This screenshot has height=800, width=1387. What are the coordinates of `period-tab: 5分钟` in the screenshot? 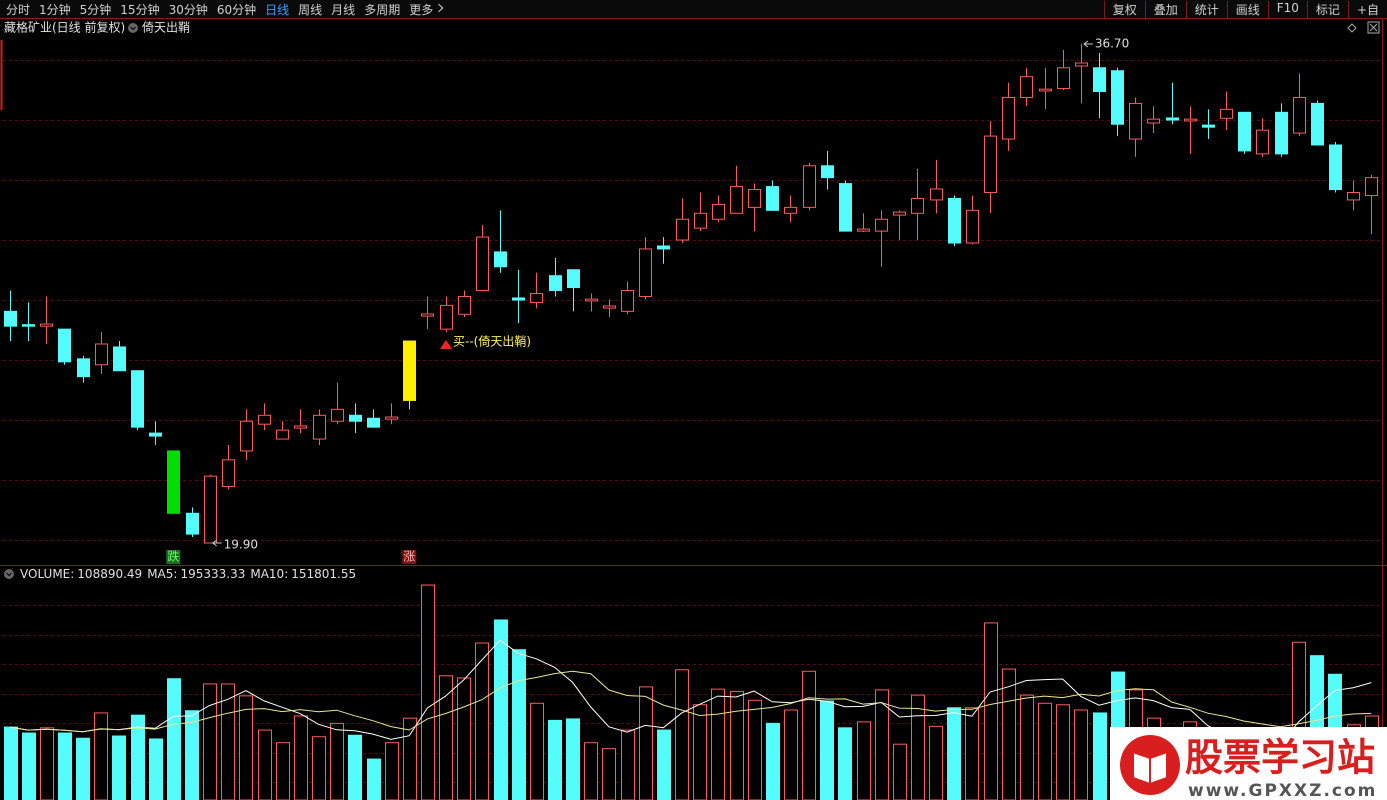 It's located at (95, 10).